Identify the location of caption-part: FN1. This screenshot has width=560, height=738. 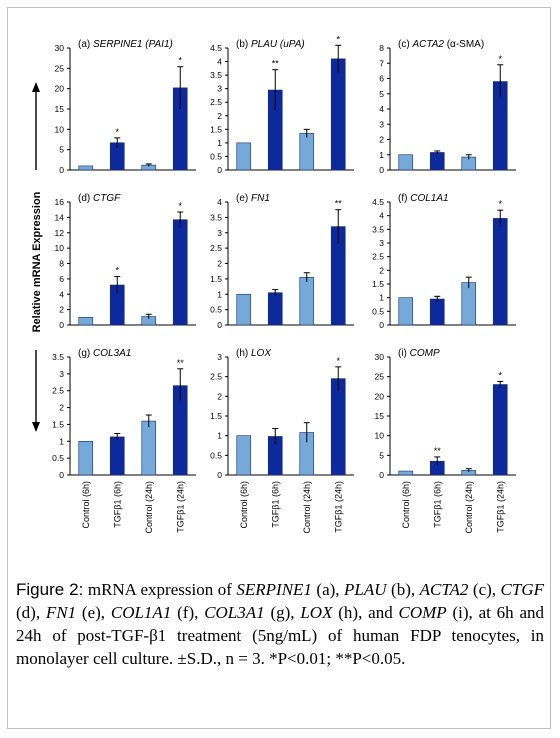
(61, 612).